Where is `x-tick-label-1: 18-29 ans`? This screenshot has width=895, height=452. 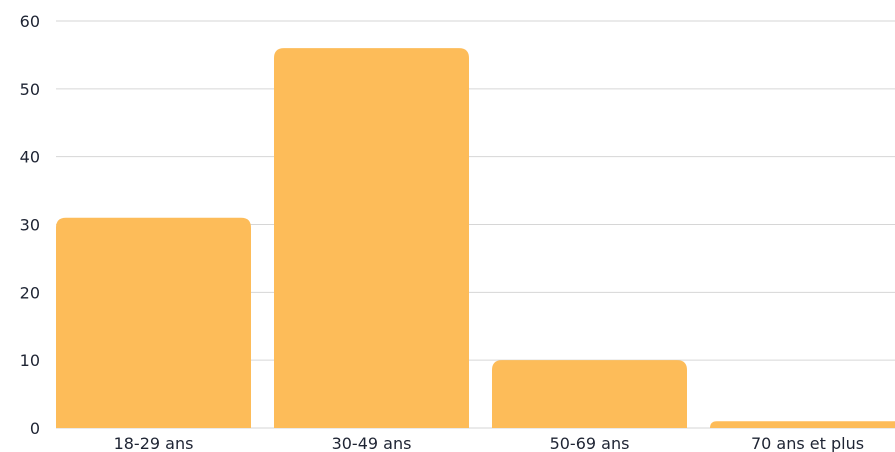 x-tick-label-1: 18-29 ans is located at coordinates (154, 443).